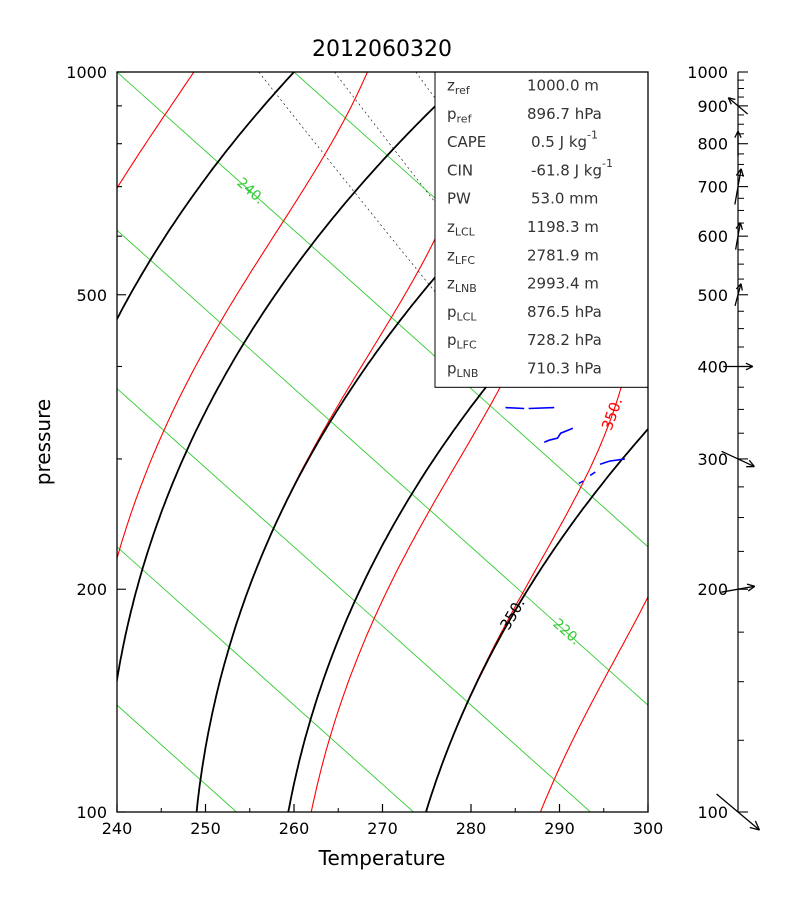 This screenshot has width=812, height=915. What do you see at coordinates (205, 828) in the screenshot?
I see `x-tick-label: 250` at bounding box center [205, 828].